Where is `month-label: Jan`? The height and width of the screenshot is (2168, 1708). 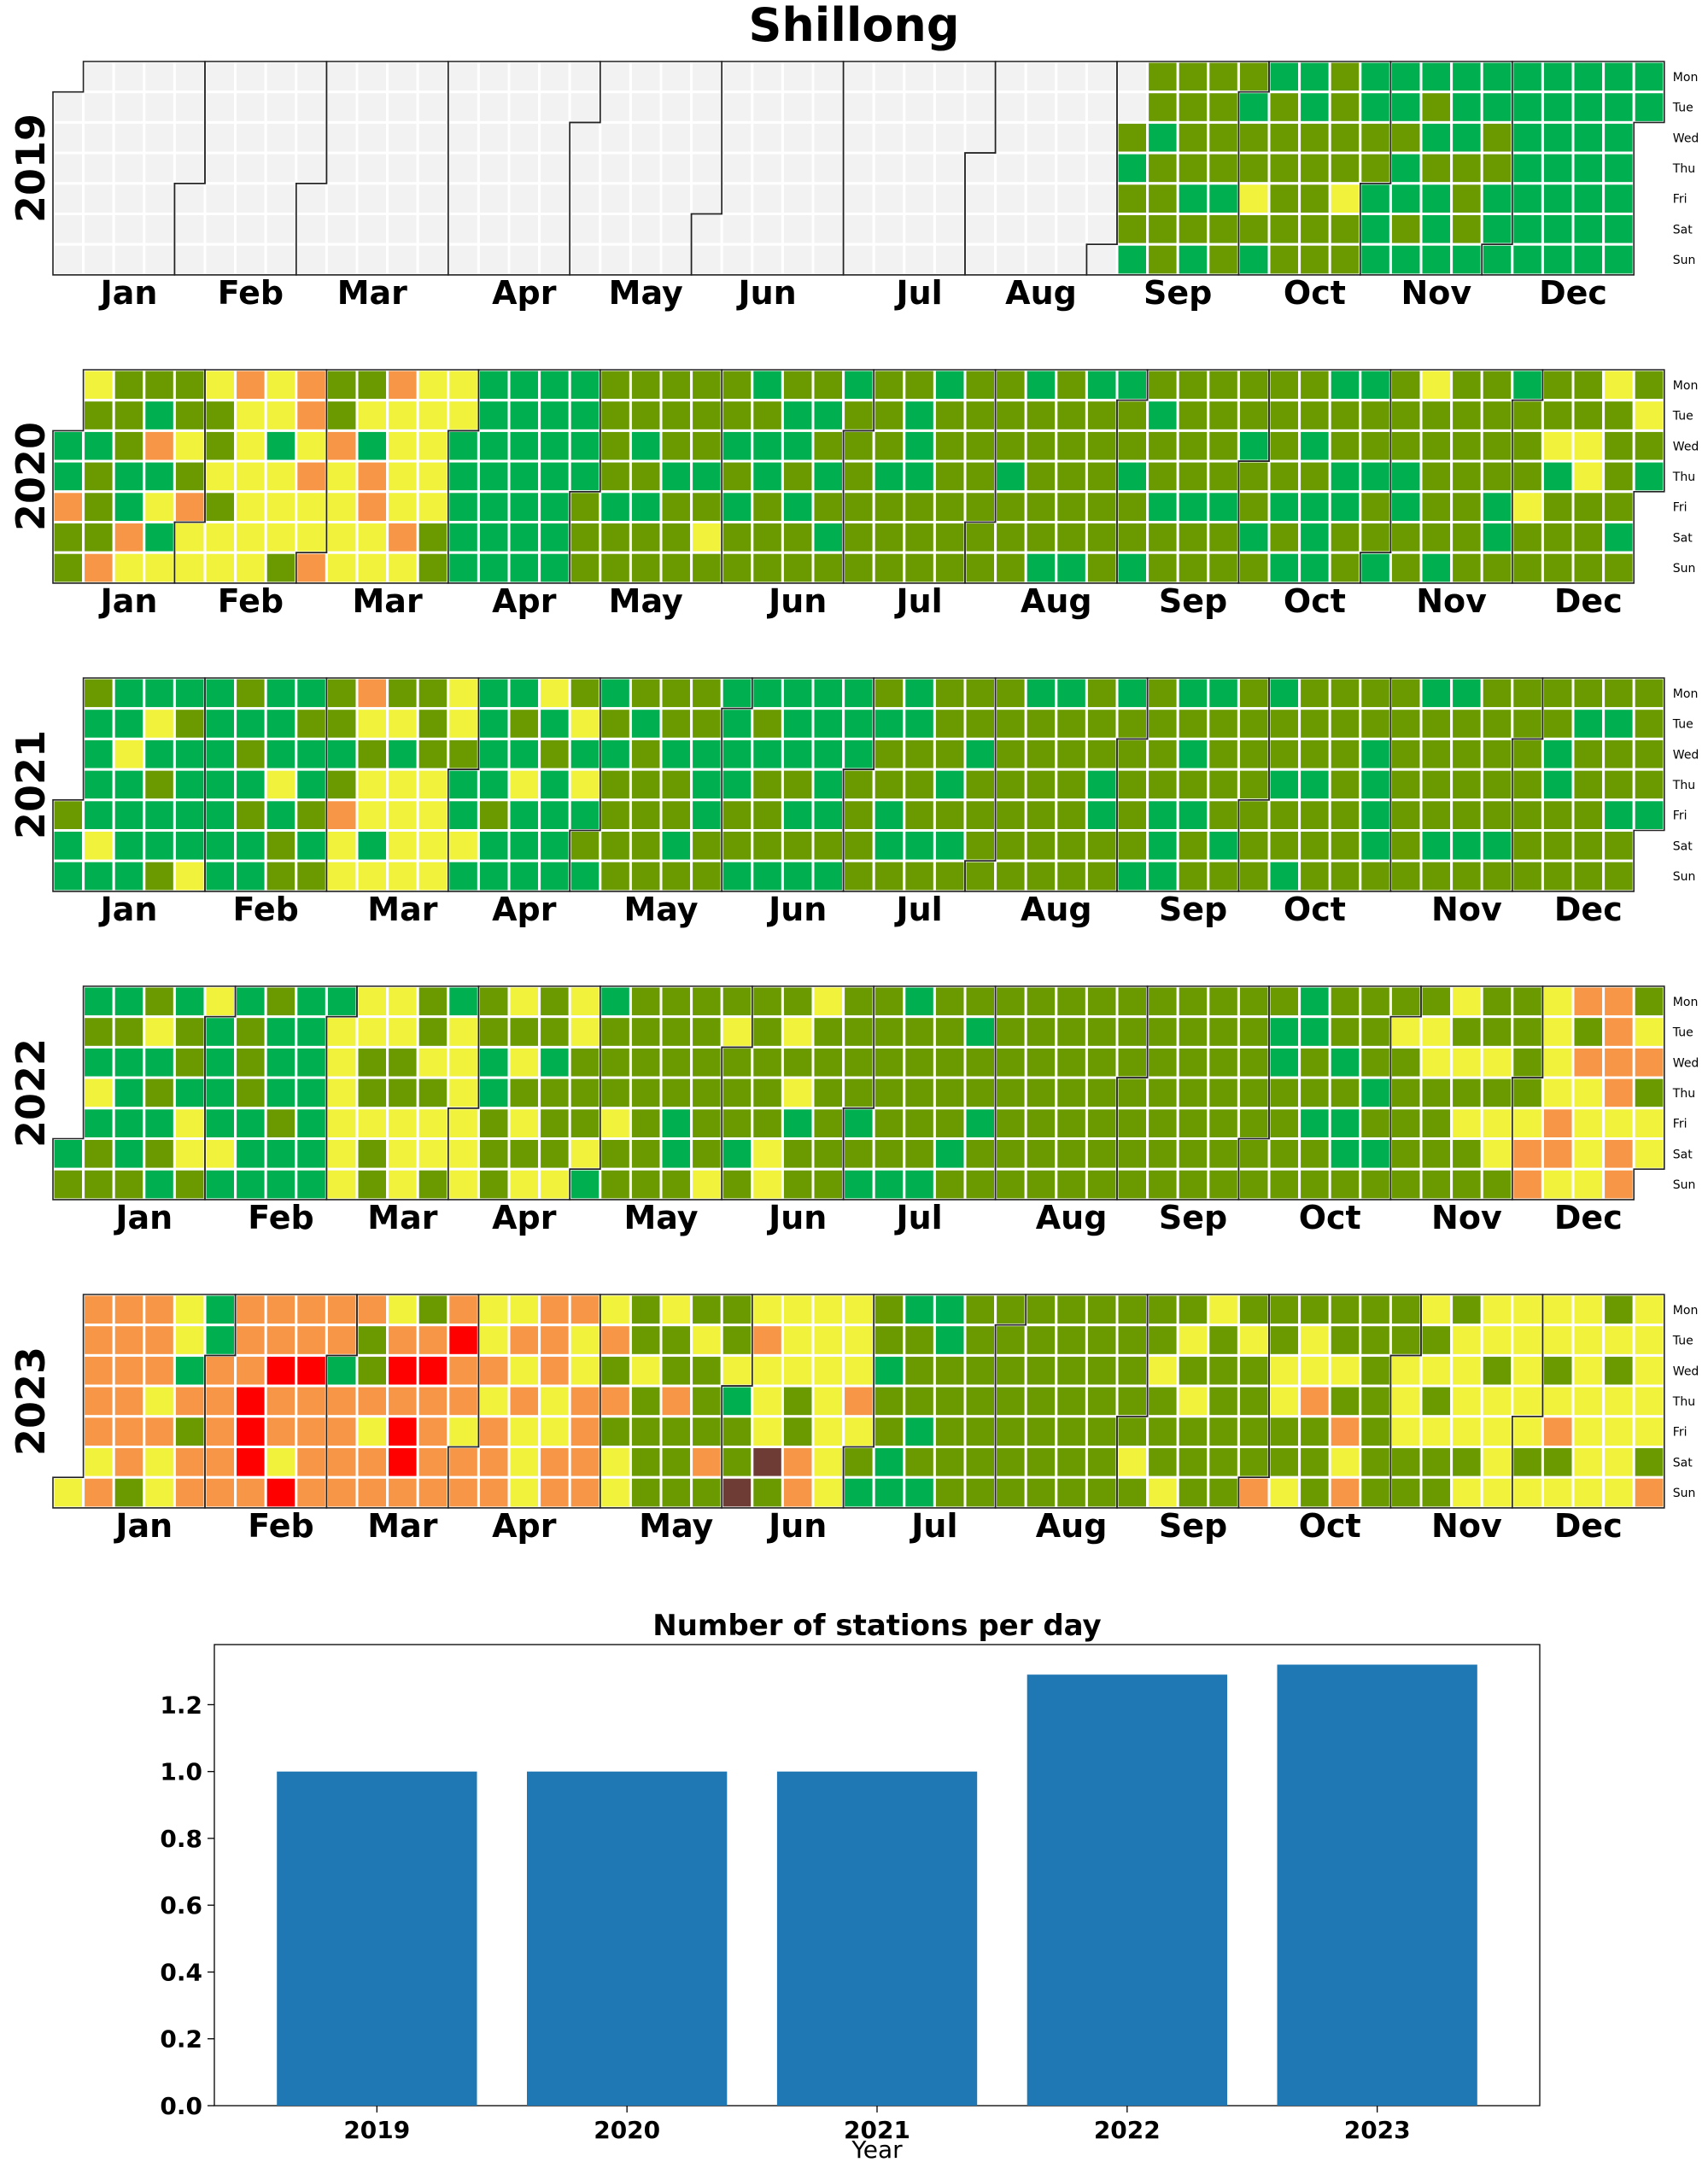 month-label: Jan is located at coordinates (143, 1217).